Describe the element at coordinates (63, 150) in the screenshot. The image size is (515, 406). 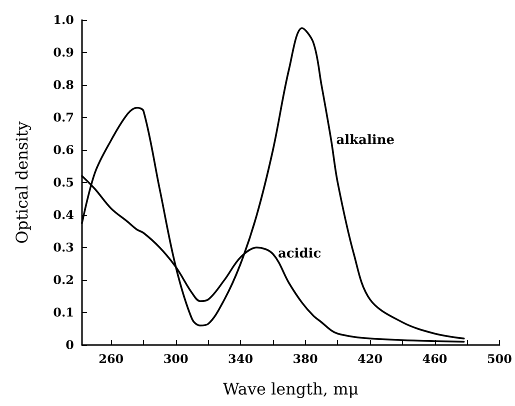
I see `y-tick-label: 0.6` at that location.